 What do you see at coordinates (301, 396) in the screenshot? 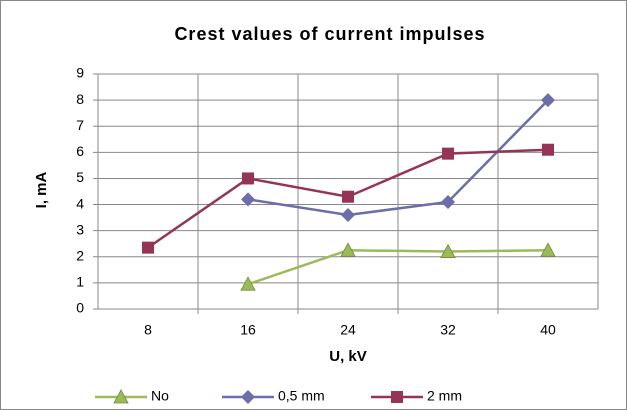
I see `legend-label: 0,5 mm` at bounding box center [301, 396].